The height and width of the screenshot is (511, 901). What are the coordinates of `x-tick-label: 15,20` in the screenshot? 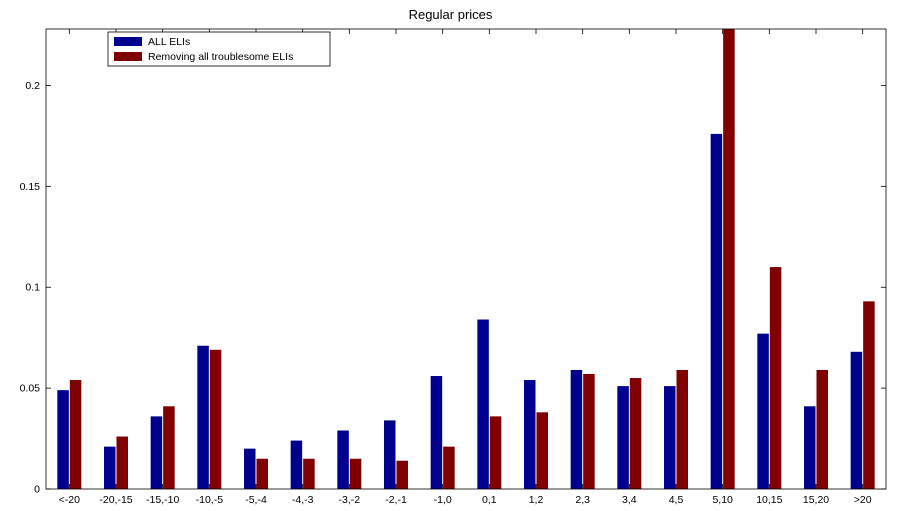 It's located at (816, 500).